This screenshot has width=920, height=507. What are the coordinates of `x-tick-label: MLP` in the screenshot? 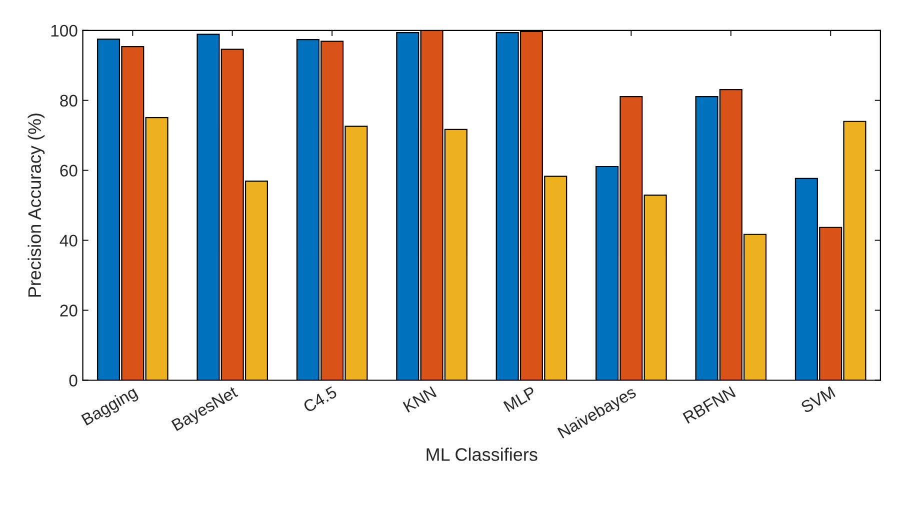 It's located at (520, 399).